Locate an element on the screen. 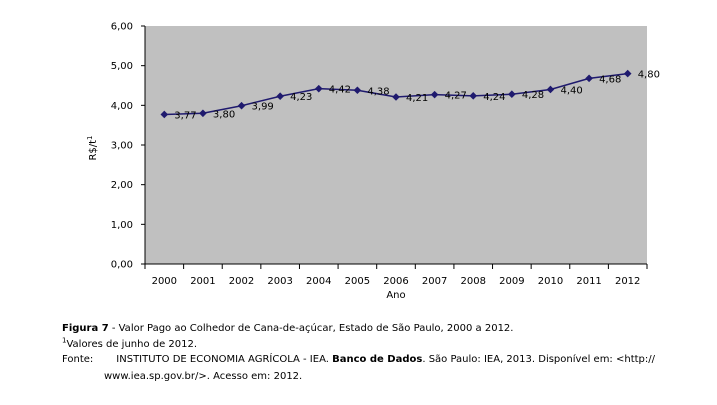 The image size is (717, 405). data-label: 4,68 is located at coordinates (610, 79).